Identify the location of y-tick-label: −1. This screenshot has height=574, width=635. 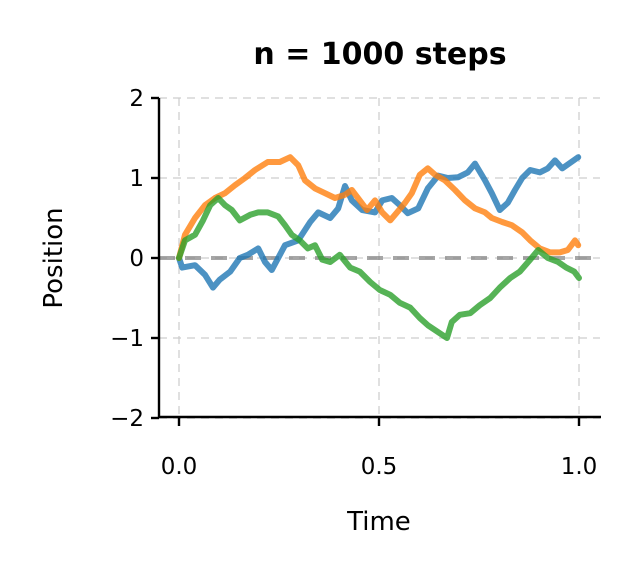
(127, 339).